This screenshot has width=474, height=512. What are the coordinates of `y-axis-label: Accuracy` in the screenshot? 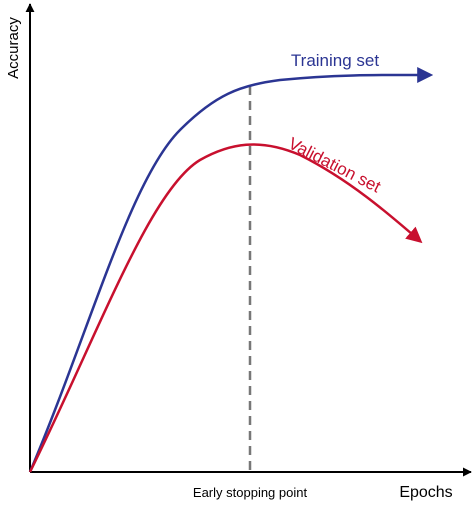 It's located at (13, 48).